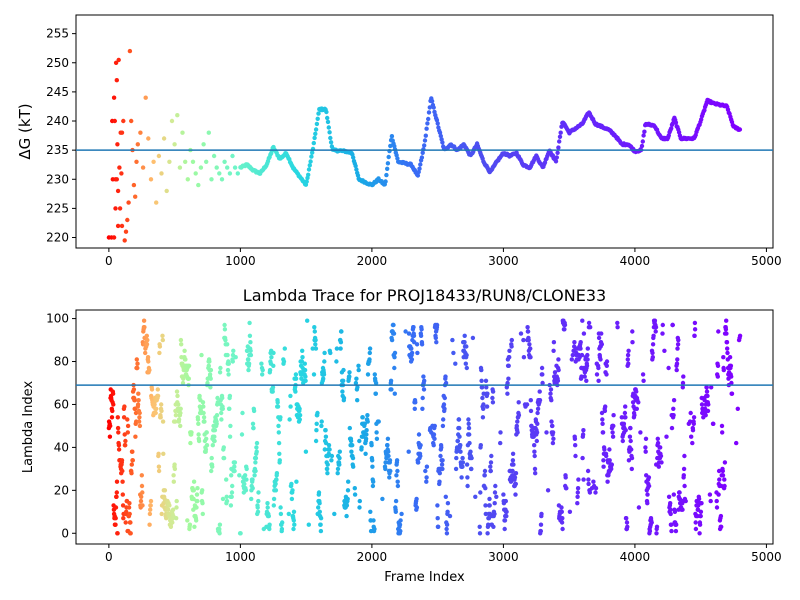 This screenshot has height=600, width=800. Describe the element at coordinates (635, 261) in the screenshot. I see `delta-g-x-tick-label: 4000` at that location.